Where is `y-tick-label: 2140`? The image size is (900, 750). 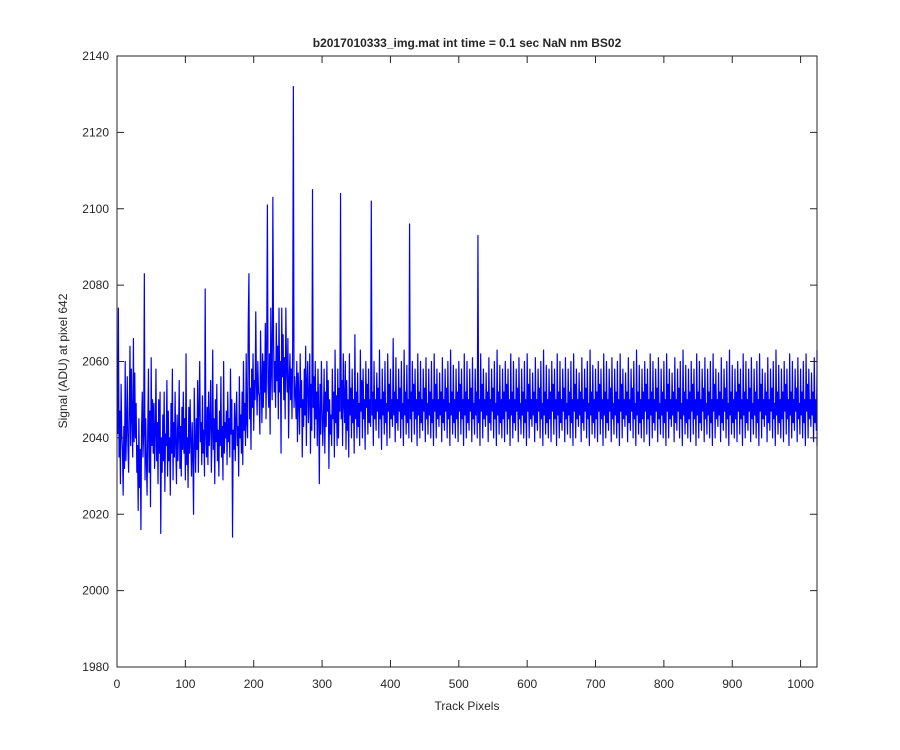
y-tick-label: 2140 is located at coordinates (95, 56).